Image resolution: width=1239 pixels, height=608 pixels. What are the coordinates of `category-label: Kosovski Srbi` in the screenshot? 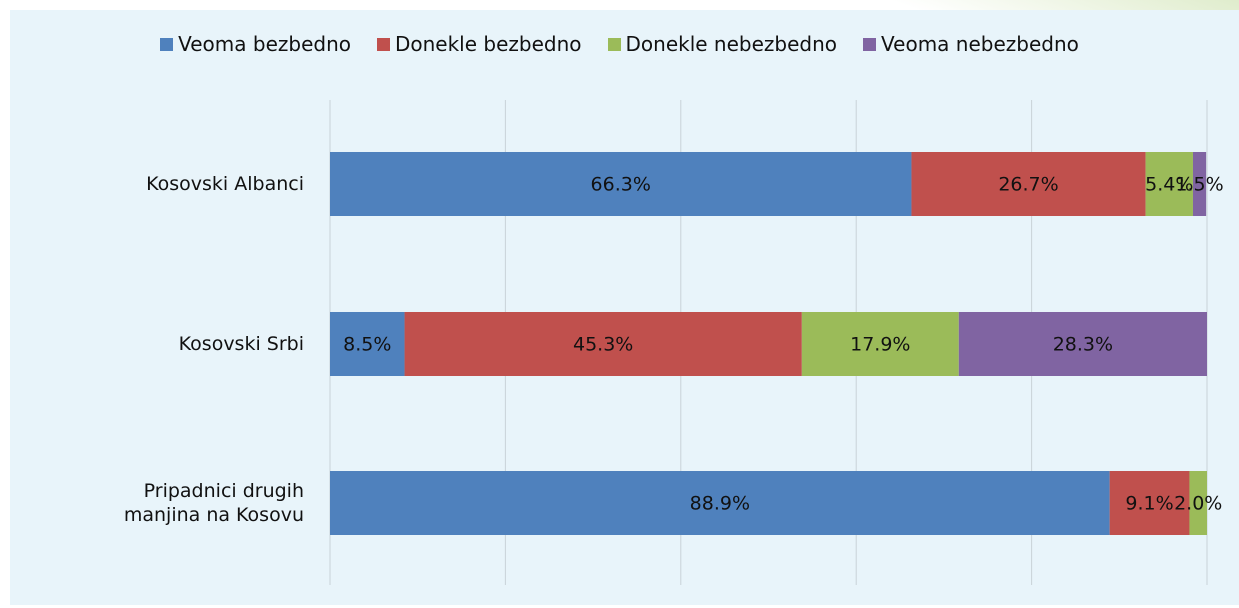 It's located at (241, 344).